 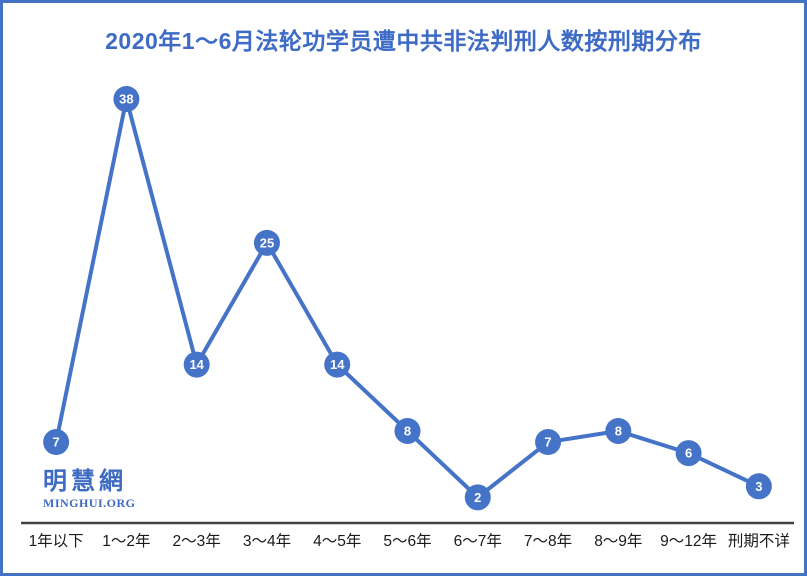 What do you see at coordinates (548, 541) in the screenshot?
I see `x-axis-label: 7～8年` at bounding box center [548, 541].